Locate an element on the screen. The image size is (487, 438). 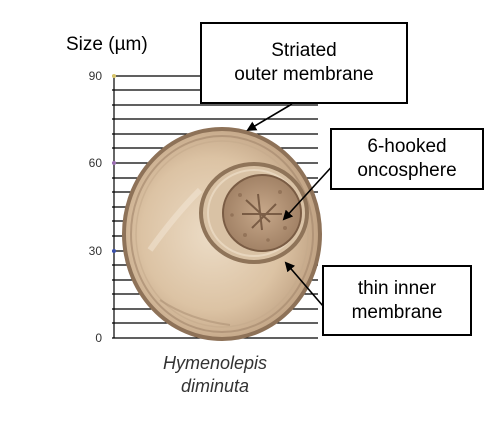
callout-oncosphere: 6-hooked oncosphere is located at coordinates (407, 159).